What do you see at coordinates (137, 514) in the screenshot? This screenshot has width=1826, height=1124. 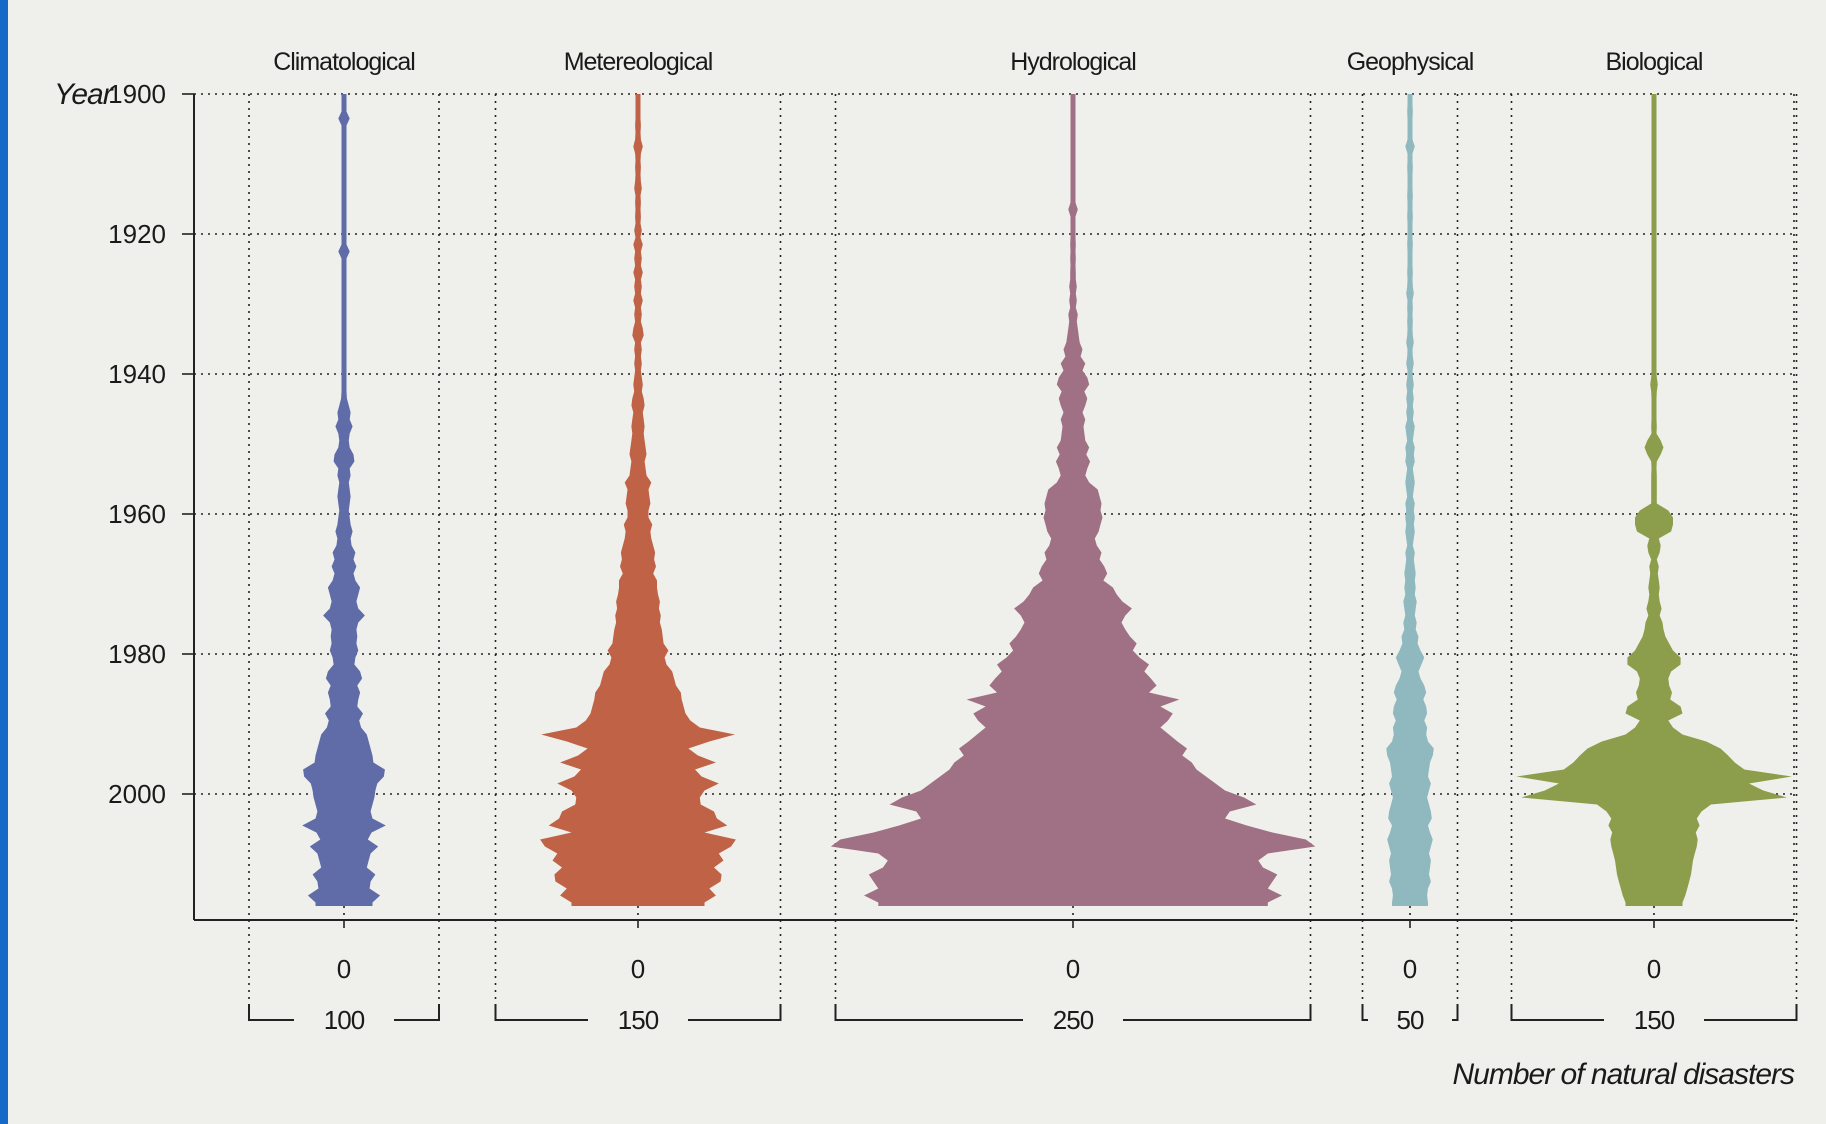 I see `y-tick-label: 1960` at bounding box center [137, 514].